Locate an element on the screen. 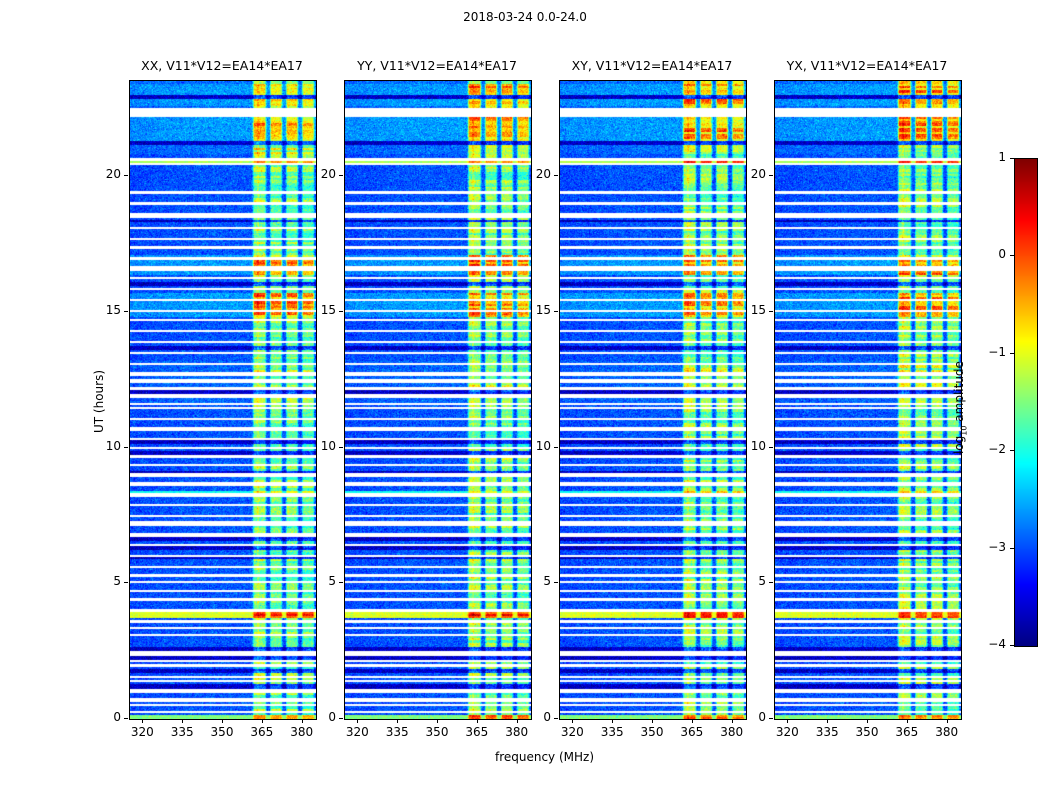 The height and width of the screenshot is (800, 1050). panel-xy is located at coordinates (653, 400).